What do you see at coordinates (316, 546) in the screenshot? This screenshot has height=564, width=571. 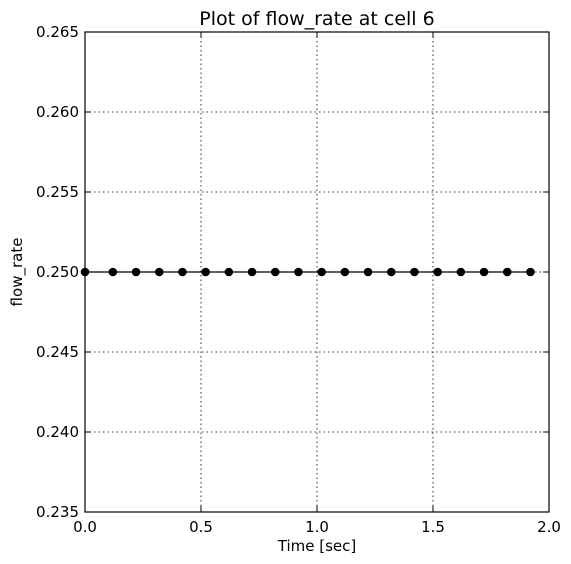 I see `x-axis-label: Time [sec]` at bounding box center [316, 546].